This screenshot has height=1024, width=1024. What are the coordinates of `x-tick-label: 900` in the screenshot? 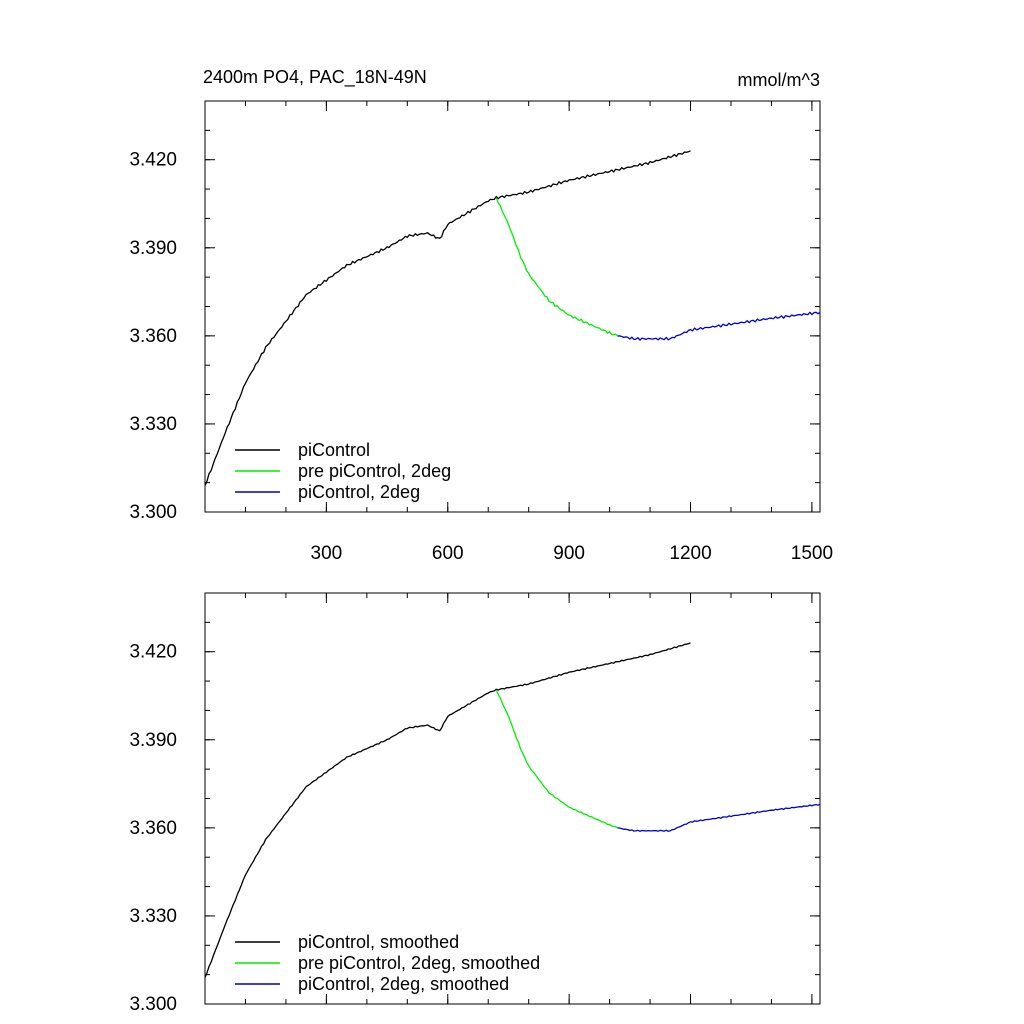 It's located at (569, 553).